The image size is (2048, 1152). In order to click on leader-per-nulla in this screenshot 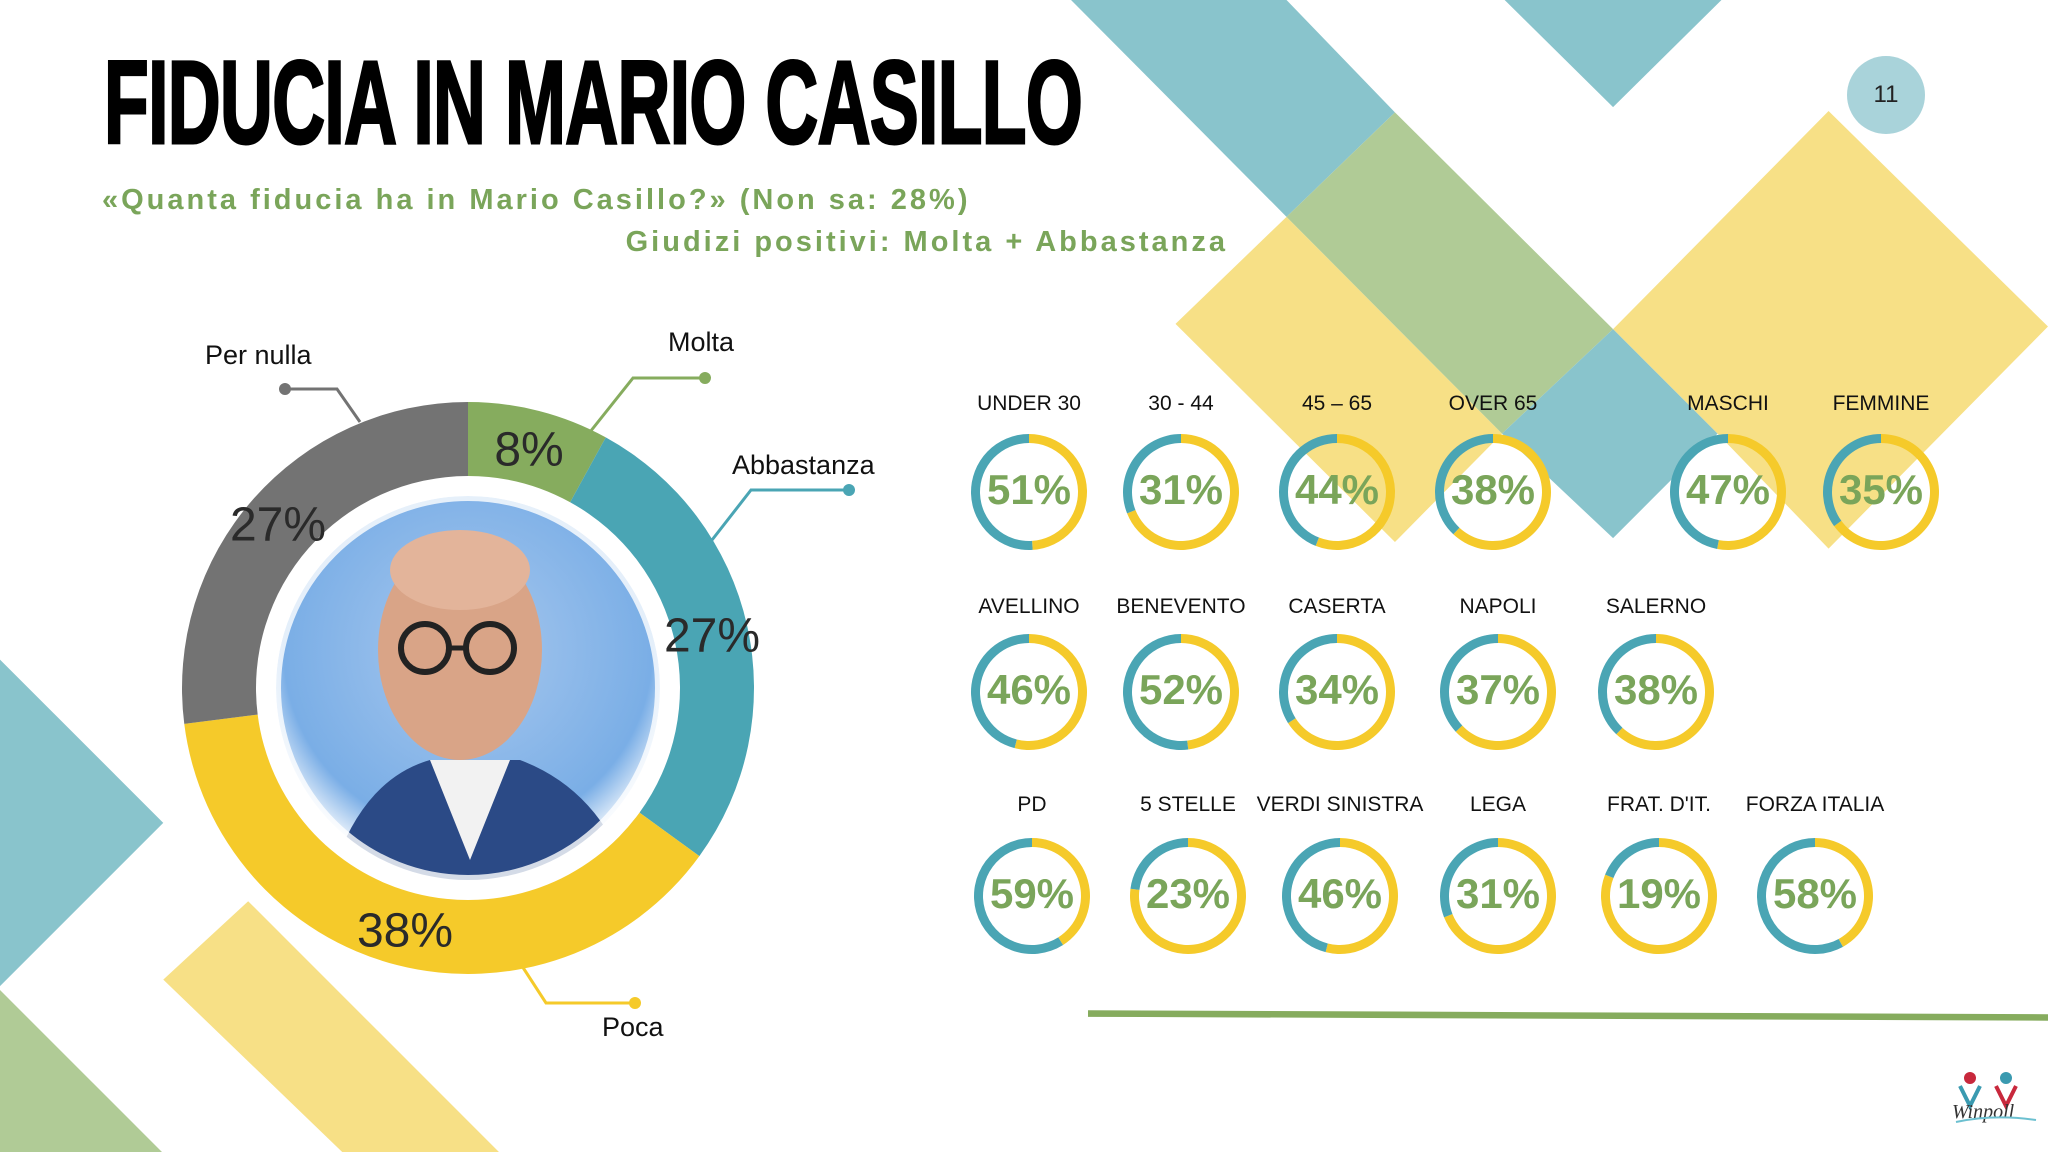, I will do `click(323, 405)`.